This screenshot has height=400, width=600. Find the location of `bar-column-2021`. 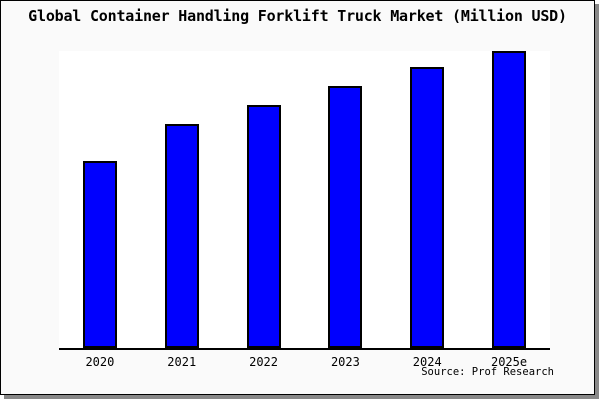

bar-column-2021 is located at coordinates (182, 199).